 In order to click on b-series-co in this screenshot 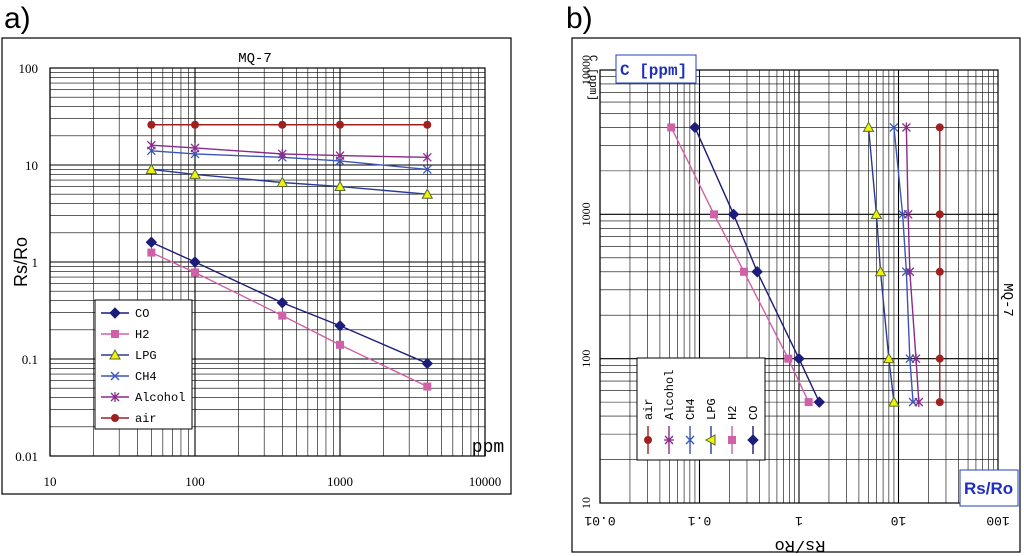, I will do `click(757, 264)`.